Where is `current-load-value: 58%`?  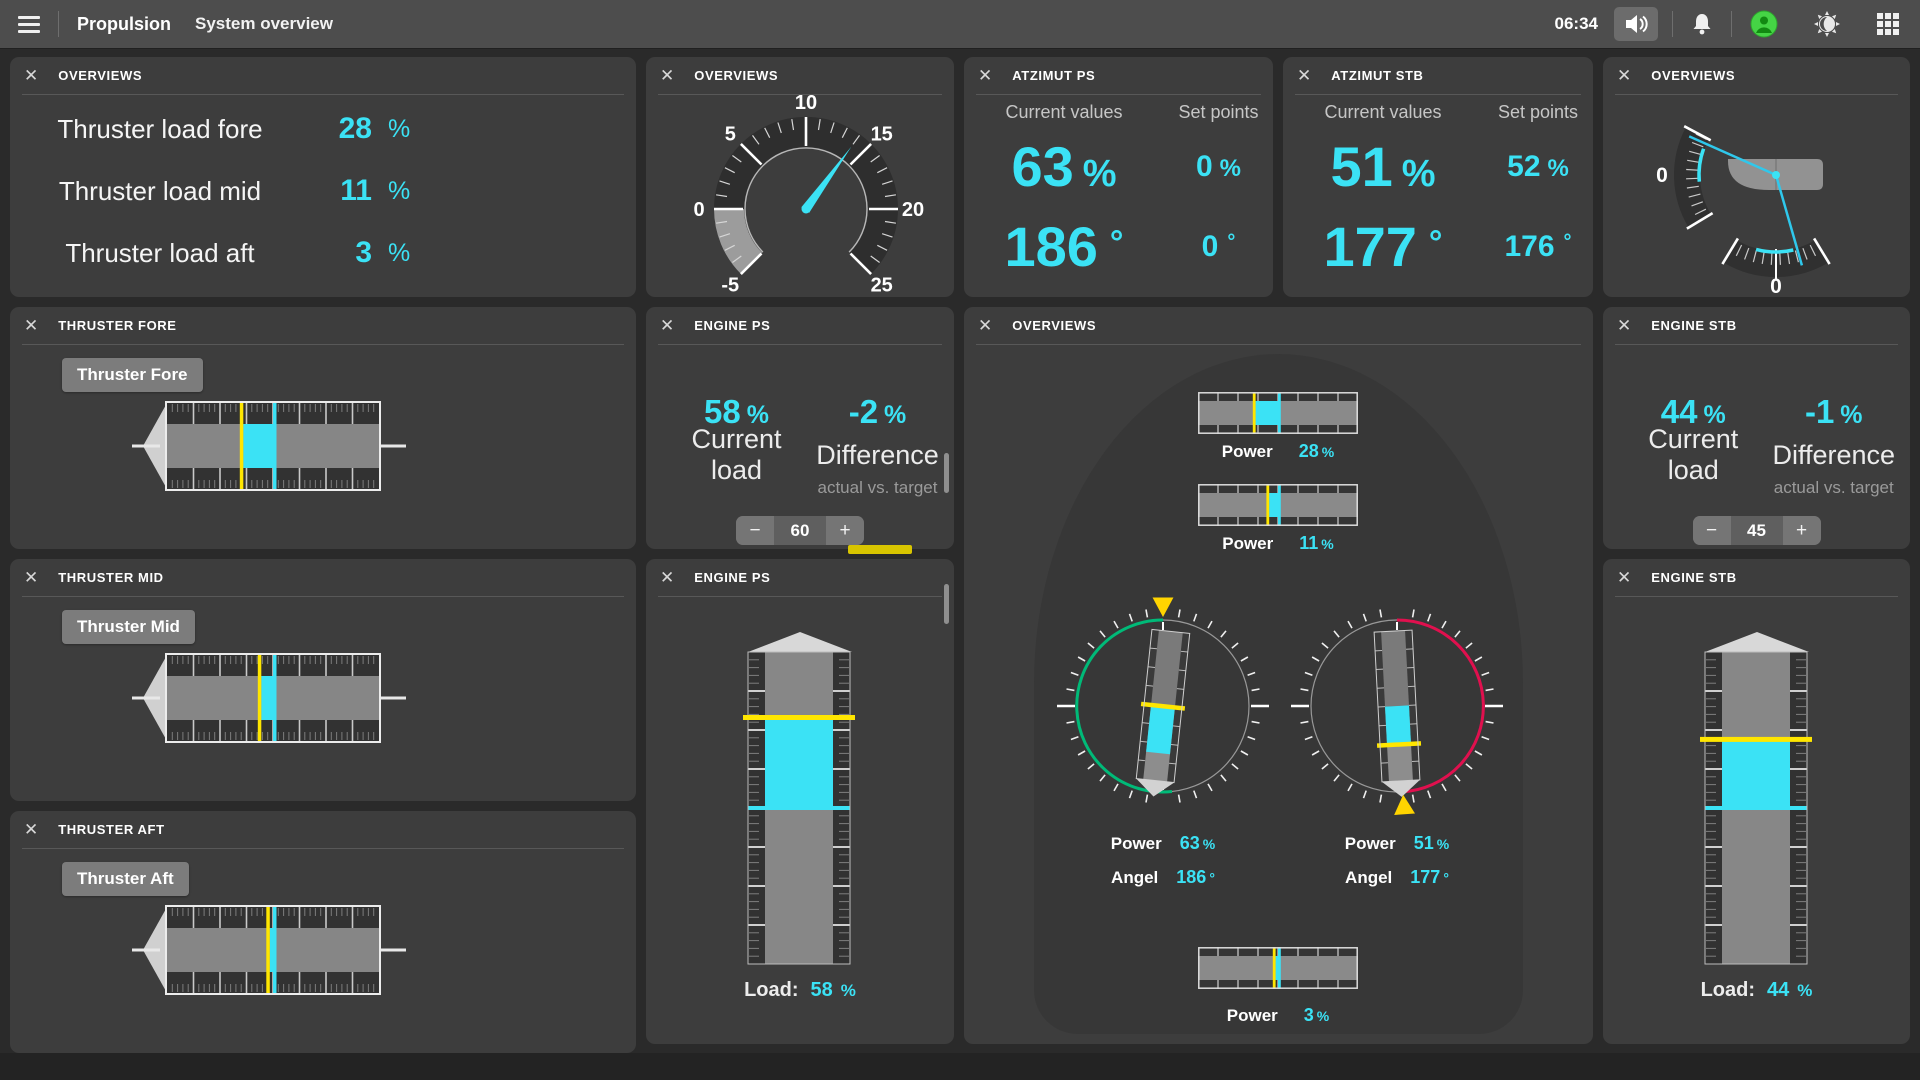 current-load-value: 58% is located at coordinates (736, 411).